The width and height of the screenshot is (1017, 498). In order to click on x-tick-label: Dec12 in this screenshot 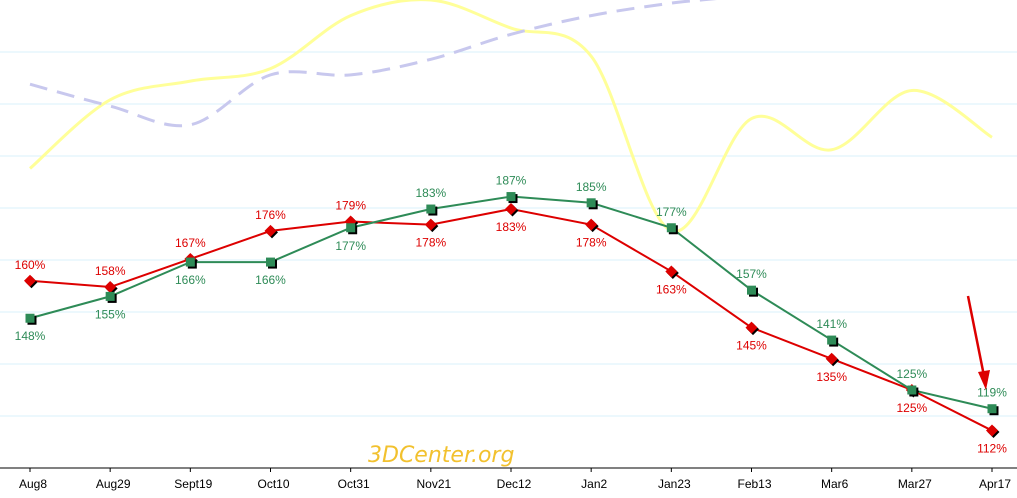, I will do `click(514, 484)`.